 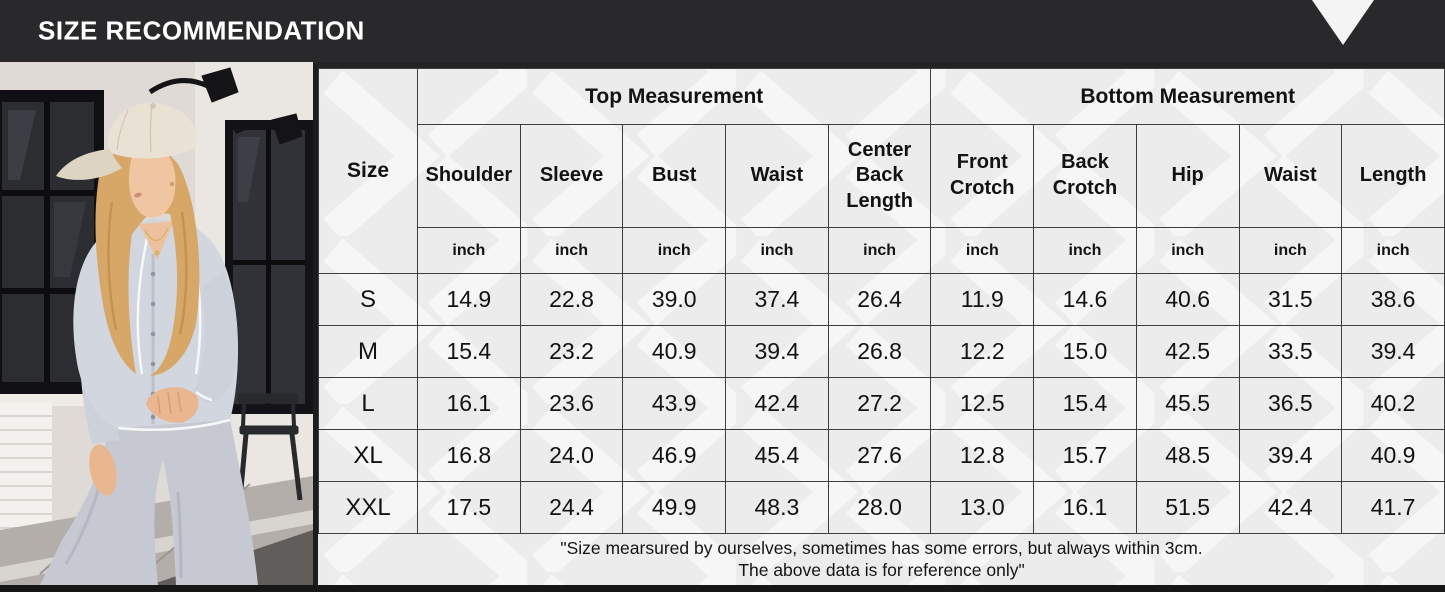 I want to click on value-cell: 37.4, so click(x=777, y=299).